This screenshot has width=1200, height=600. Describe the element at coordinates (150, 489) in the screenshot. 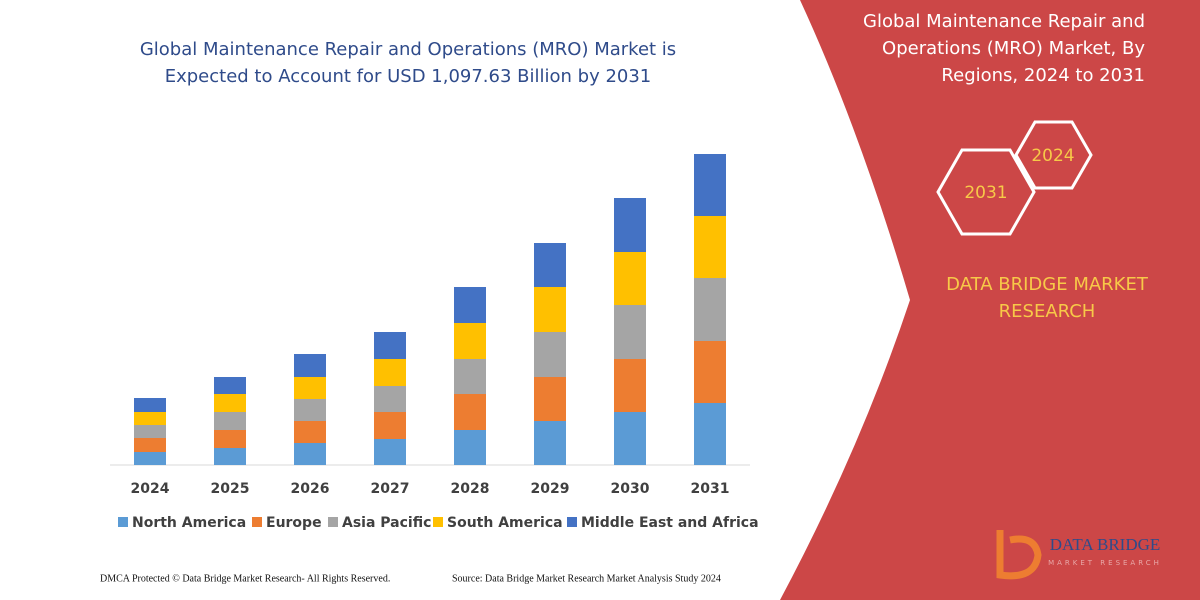

I see `x-tick-label: 2024` at that location.